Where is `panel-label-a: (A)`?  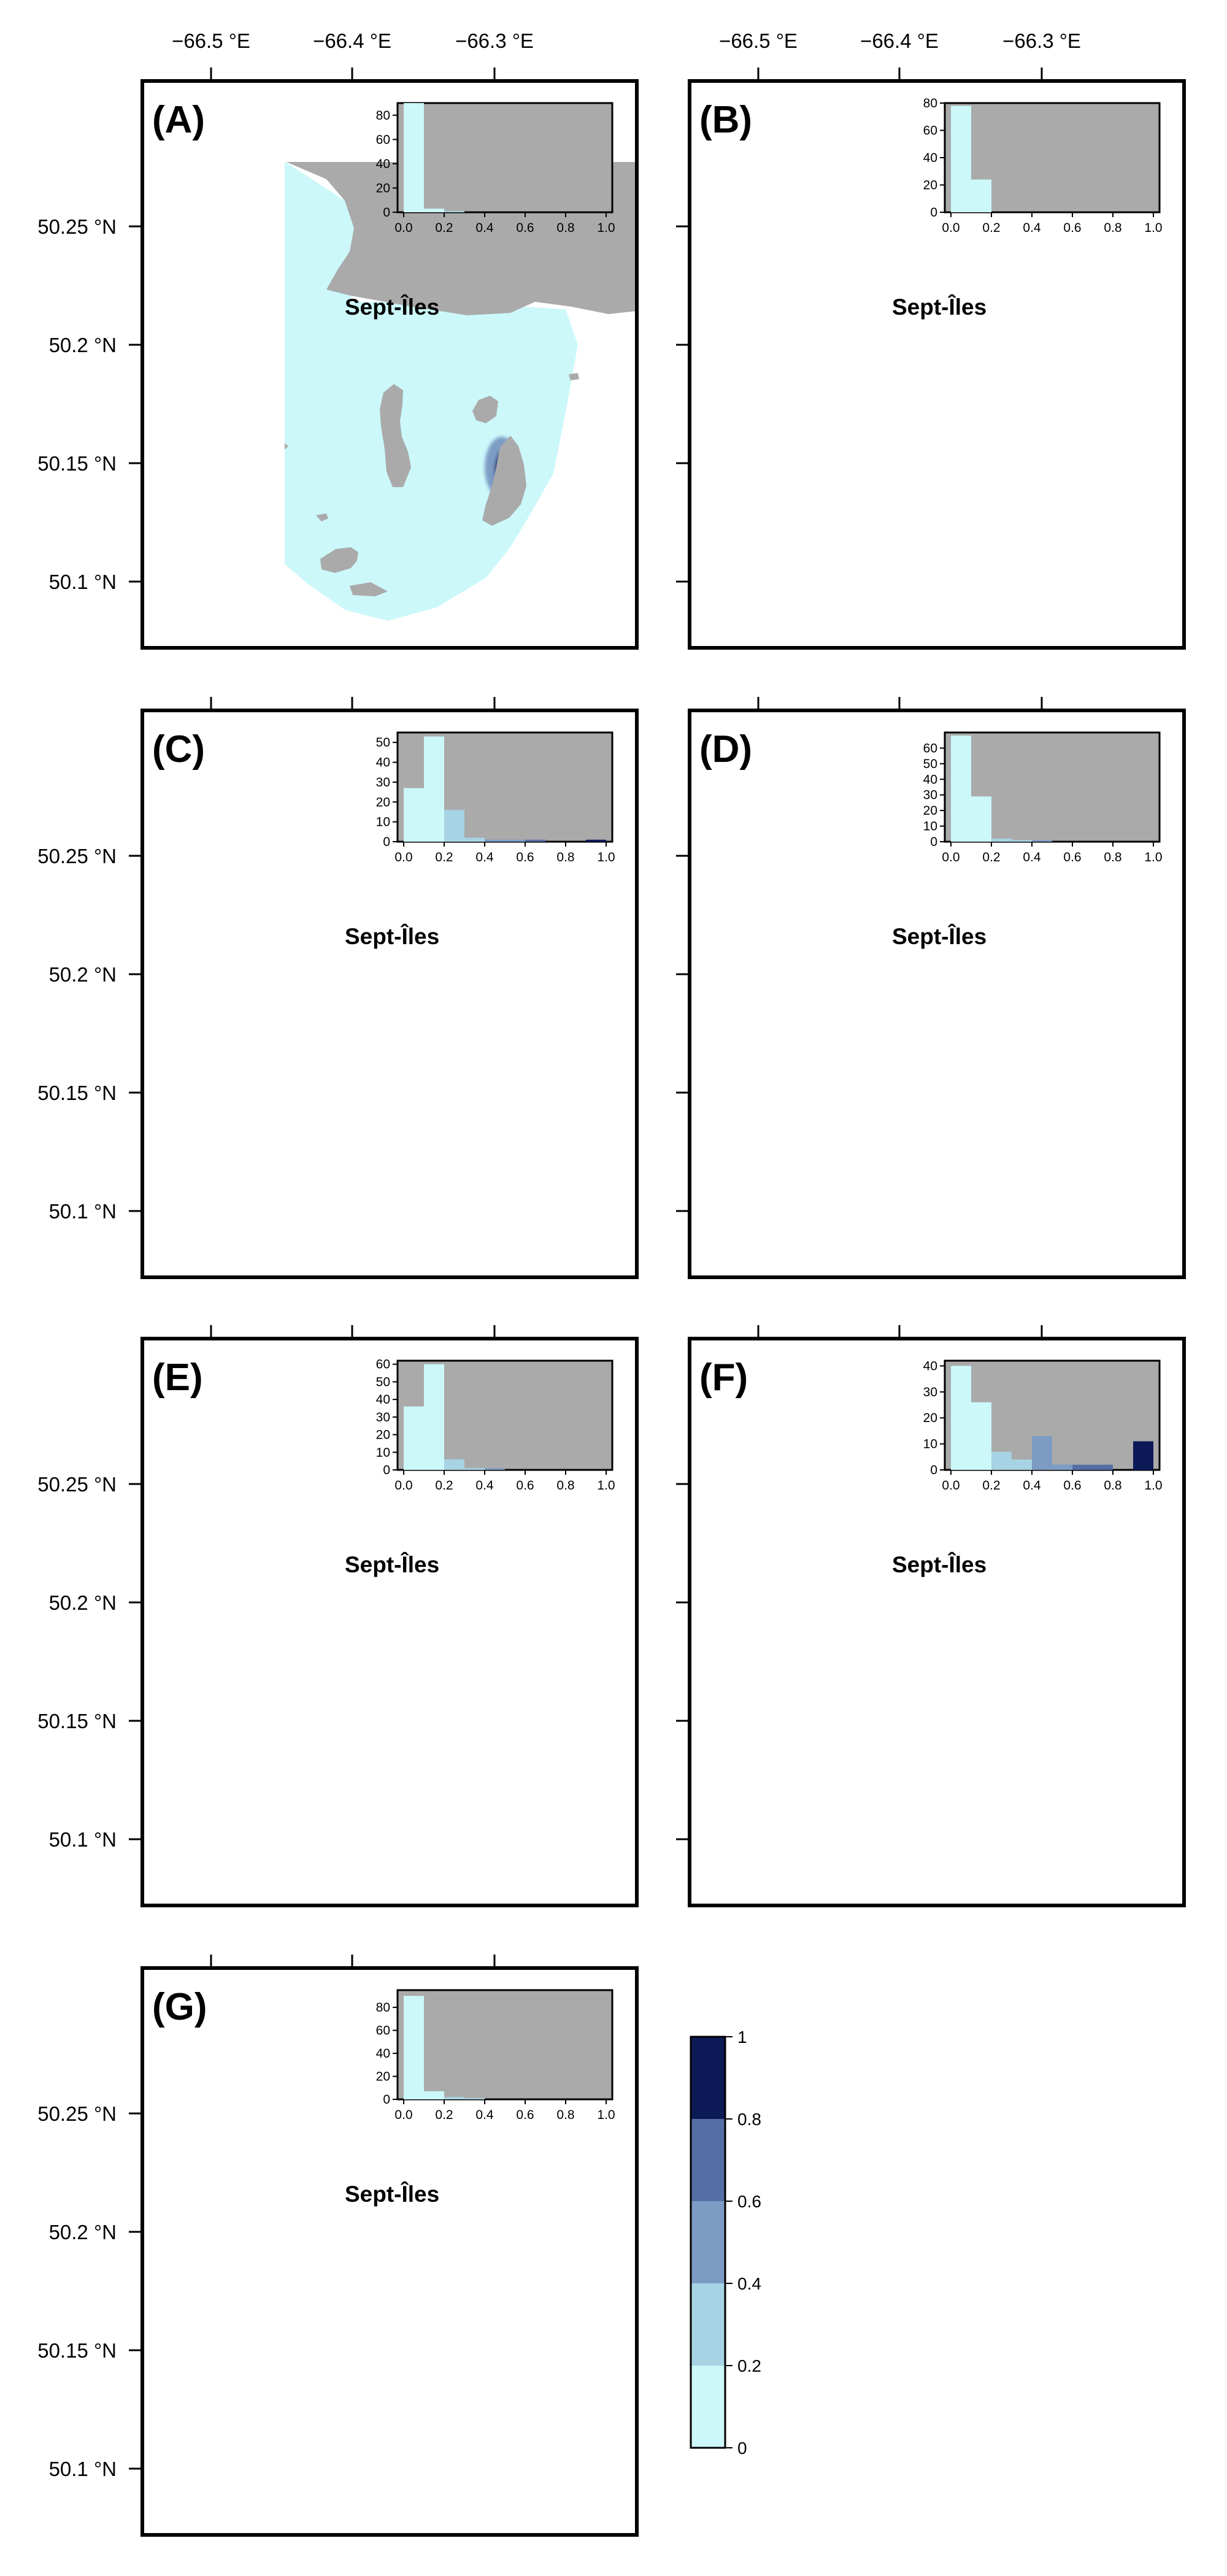 panel-label-a: (A) is located at coordinates (178, 120).